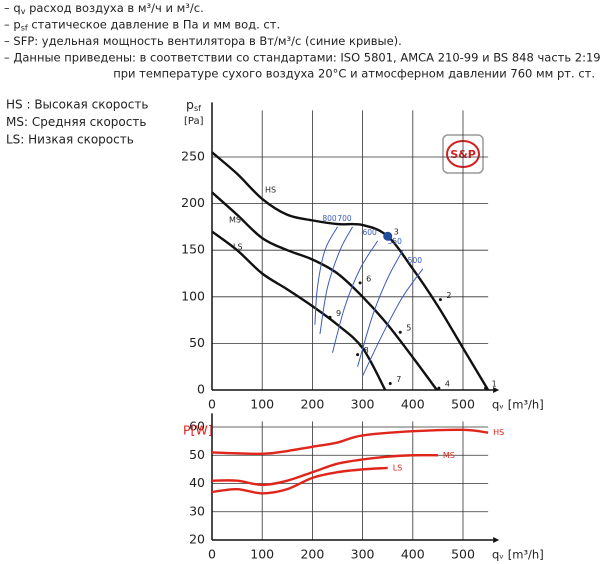 The height and width of the screenshot is (564, 600). Describe the element at coordinates (197, 482) in the screenshot. I see `y-tick-label: 40` at that location.